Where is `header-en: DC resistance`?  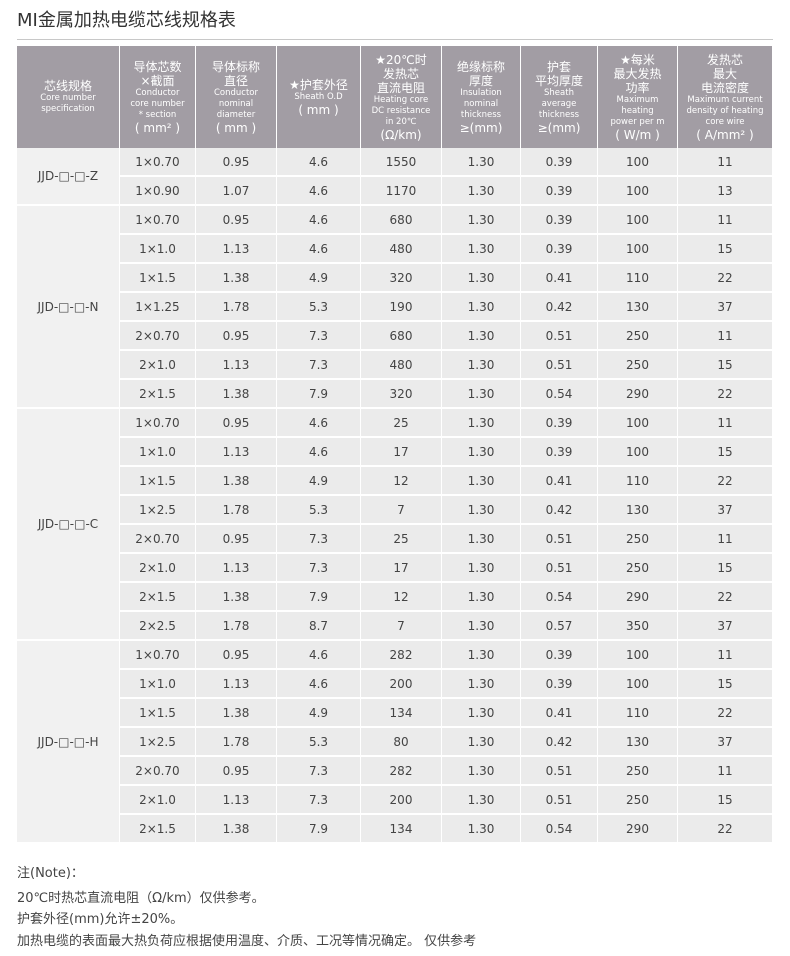 header-en: DC resistance is located at coordinates (401, 110).